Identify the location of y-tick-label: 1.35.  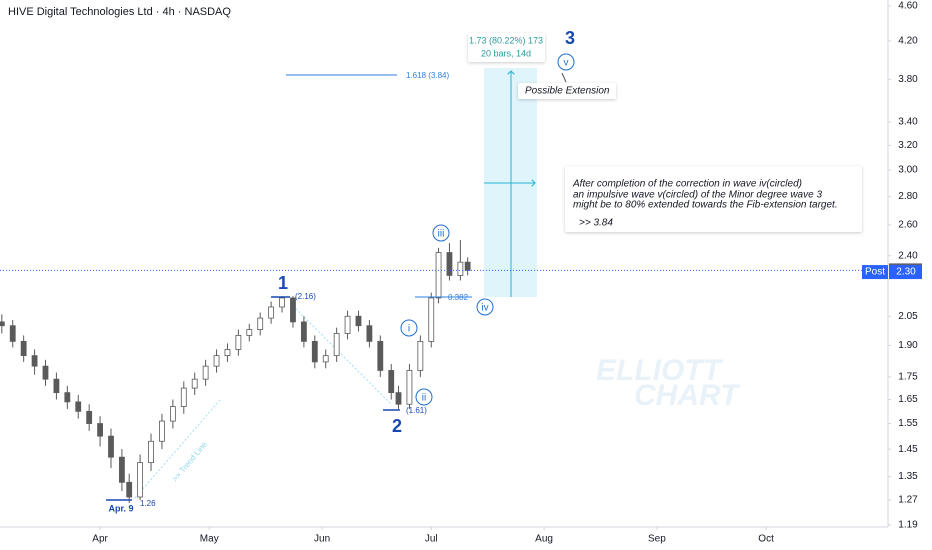
(908, 476).